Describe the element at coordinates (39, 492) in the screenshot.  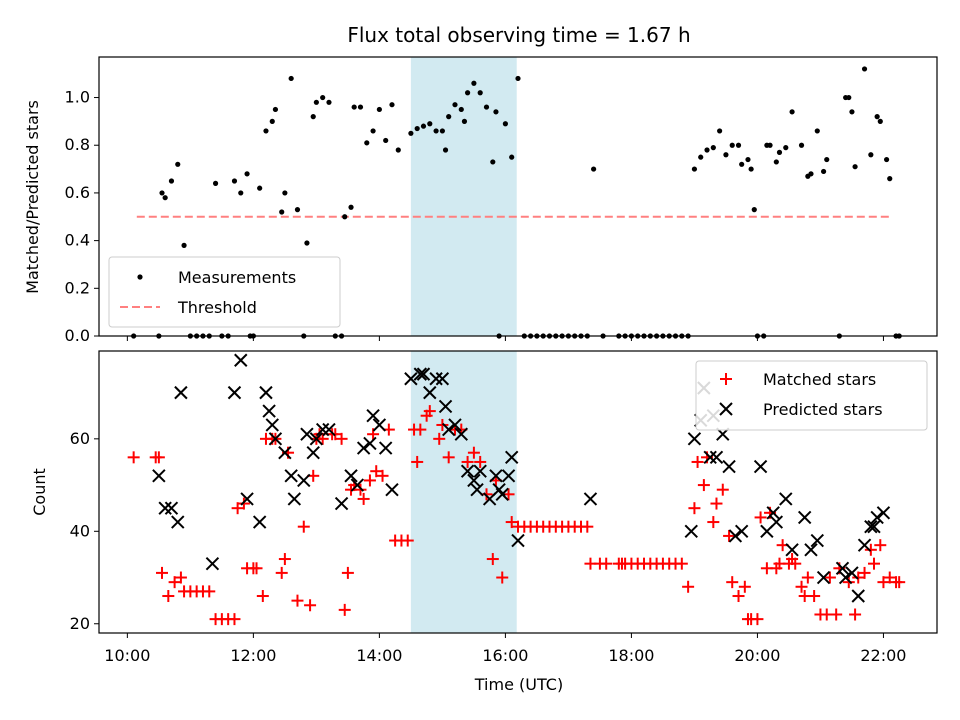
I see `count-y-label: Count` at that location.